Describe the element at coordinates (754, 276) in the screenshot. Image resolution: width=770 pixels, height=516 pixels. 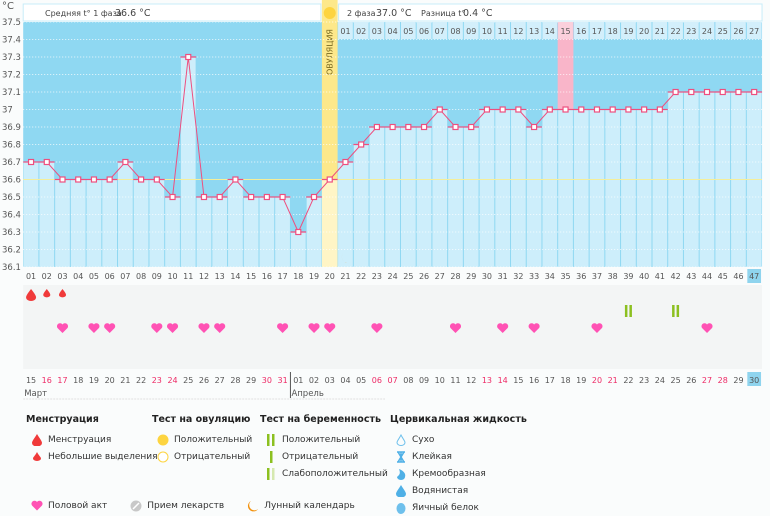
I see `cycle-day-label: 47` at that location.